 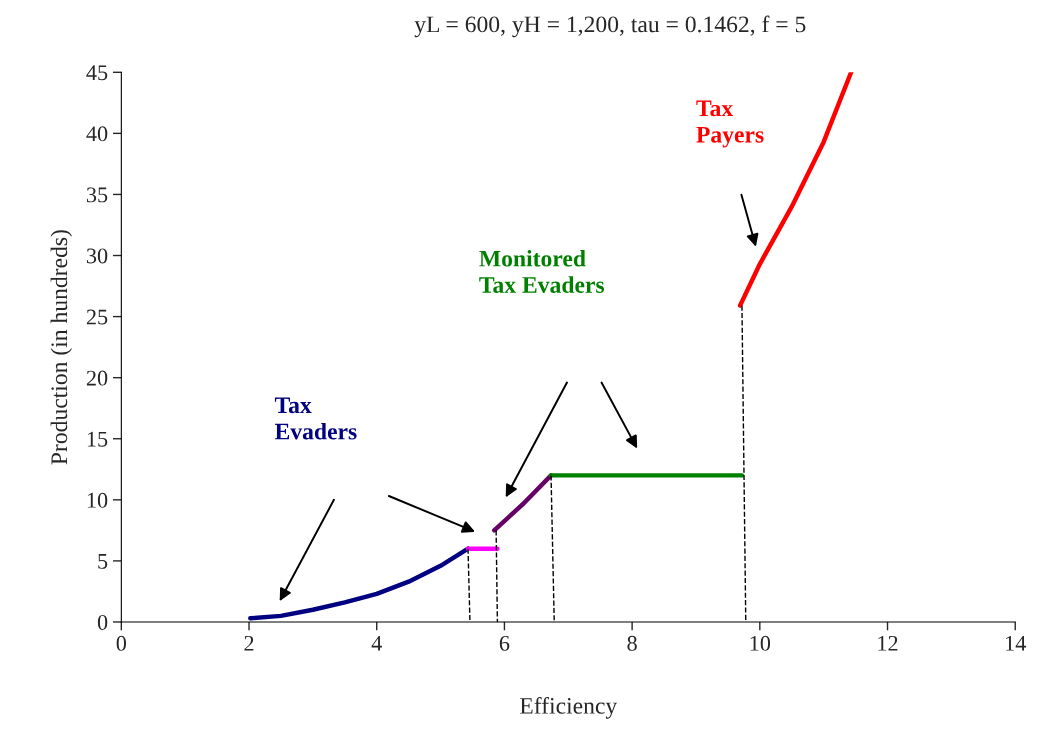 What do you see at coordinates (730, 124) in the screenshot?
I see `annotation: Tax Payers` at bounding box center [730, 124].